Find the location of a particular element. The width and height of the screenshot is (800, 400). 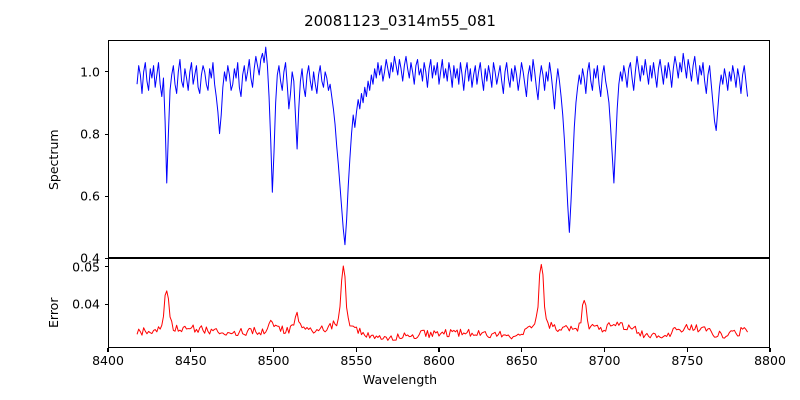

yticklabel-top-0.6: 0.6 is located at coordinates (90, 196).